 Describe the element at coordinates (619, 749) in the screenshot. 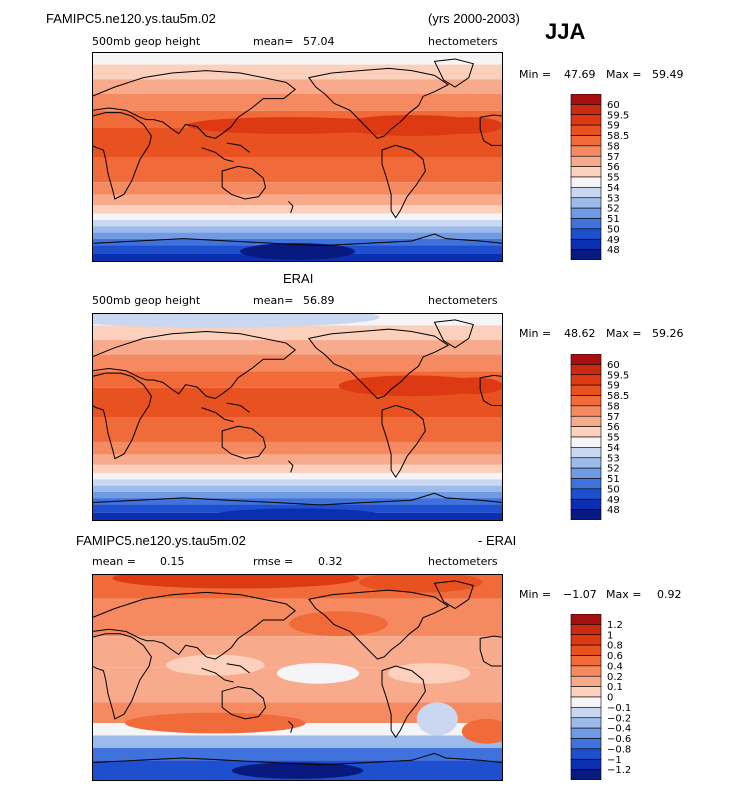

I see `colorbar-level-label: −0.8` at that location.